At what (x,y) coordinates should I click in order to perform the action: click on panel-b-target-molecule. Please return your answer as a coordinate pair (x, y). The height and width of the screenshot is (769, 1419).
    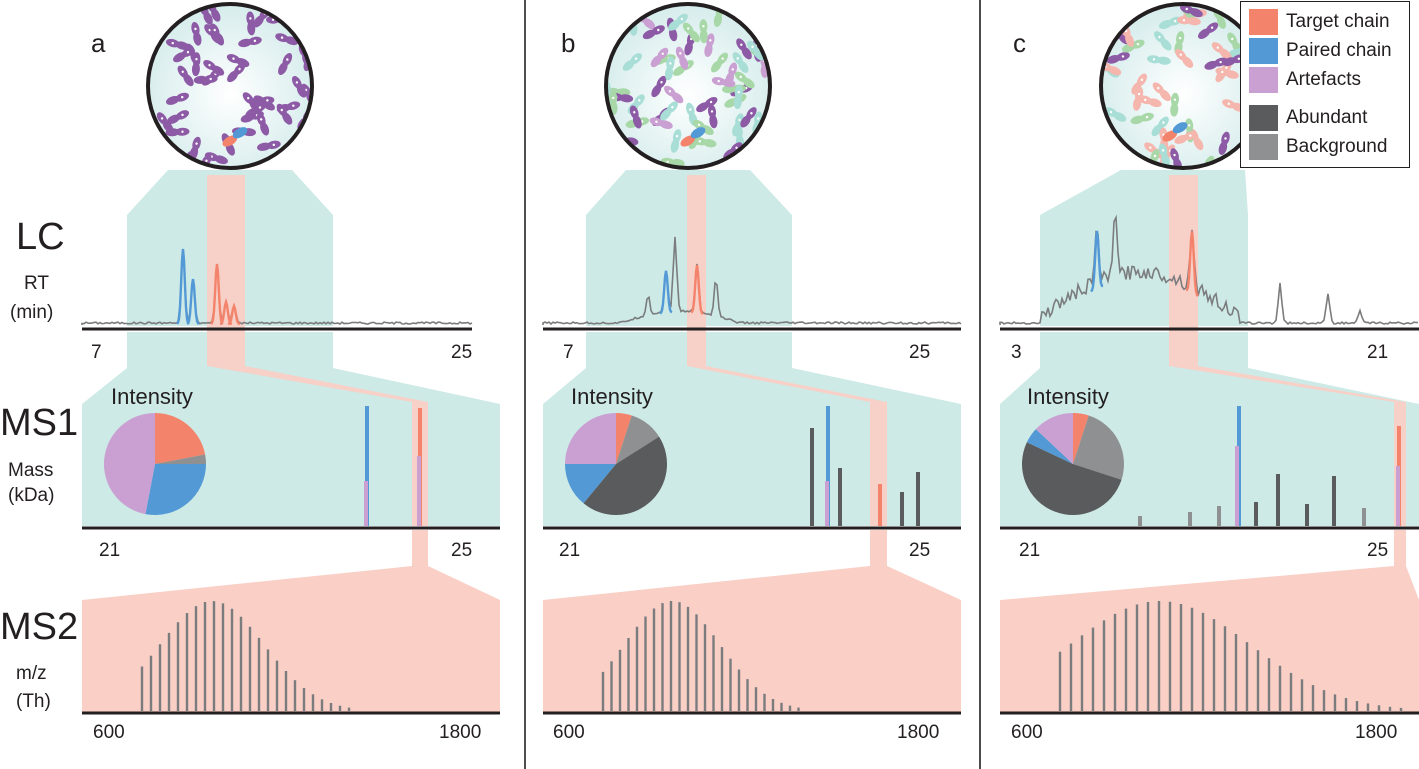
    Looking at the image, I should click on (688, 141).